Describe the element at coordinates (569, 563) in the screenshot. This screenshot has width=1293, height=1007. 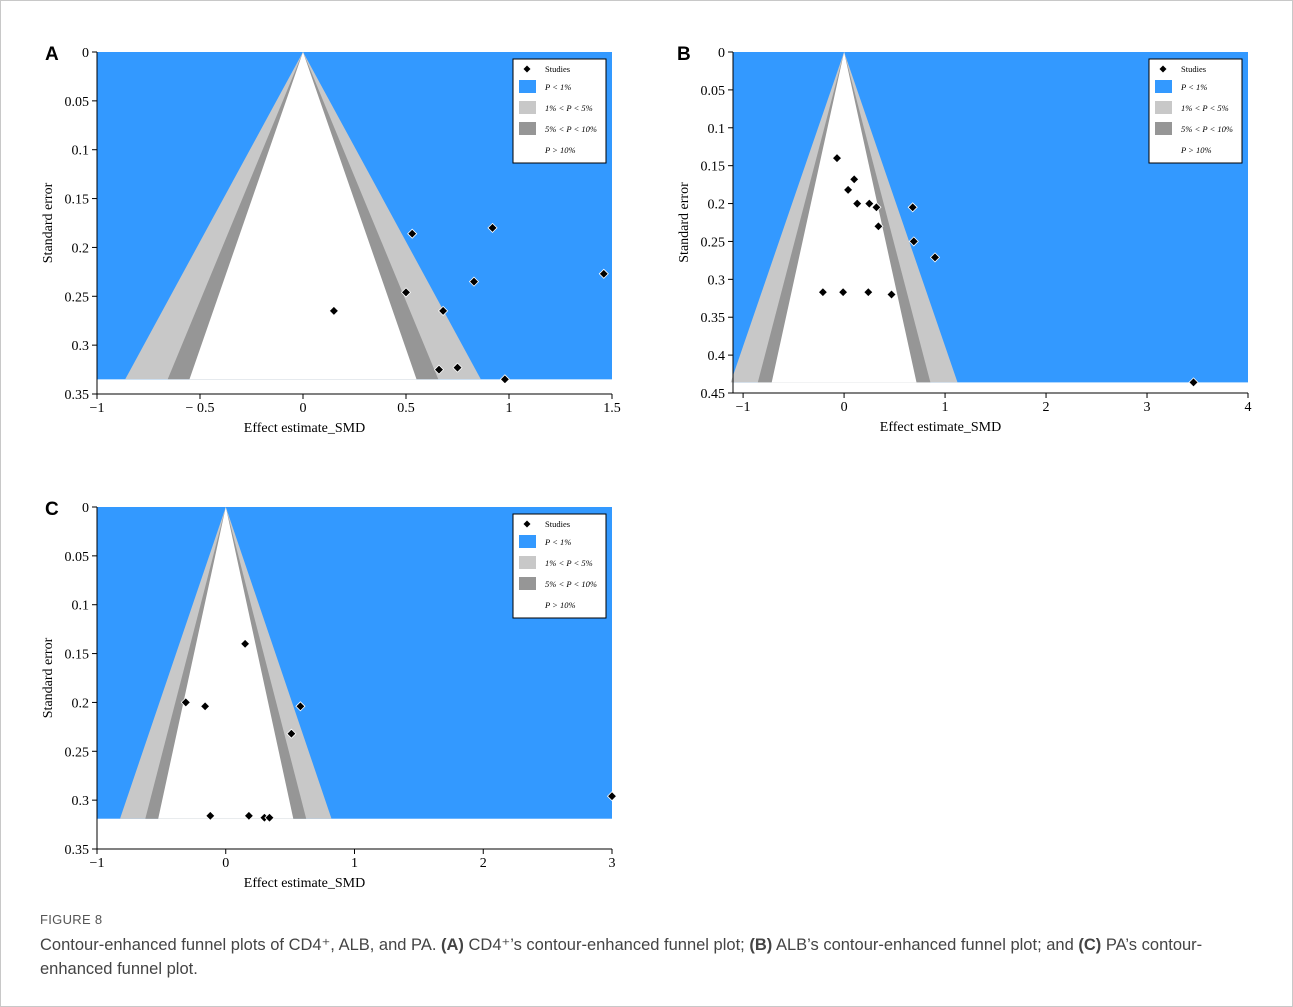
I see `legend-label: 1% < P < 5%` at that location.